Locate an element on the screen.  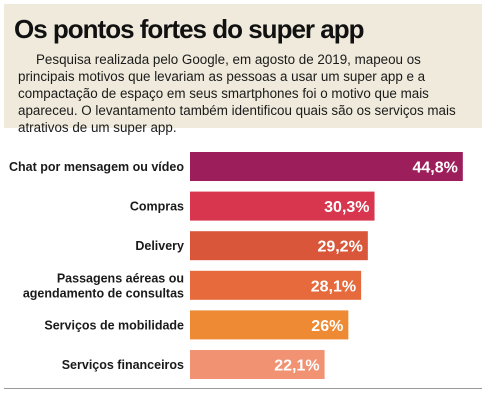
bar-value-label: 28,1% is located at coordinates (333, 286).